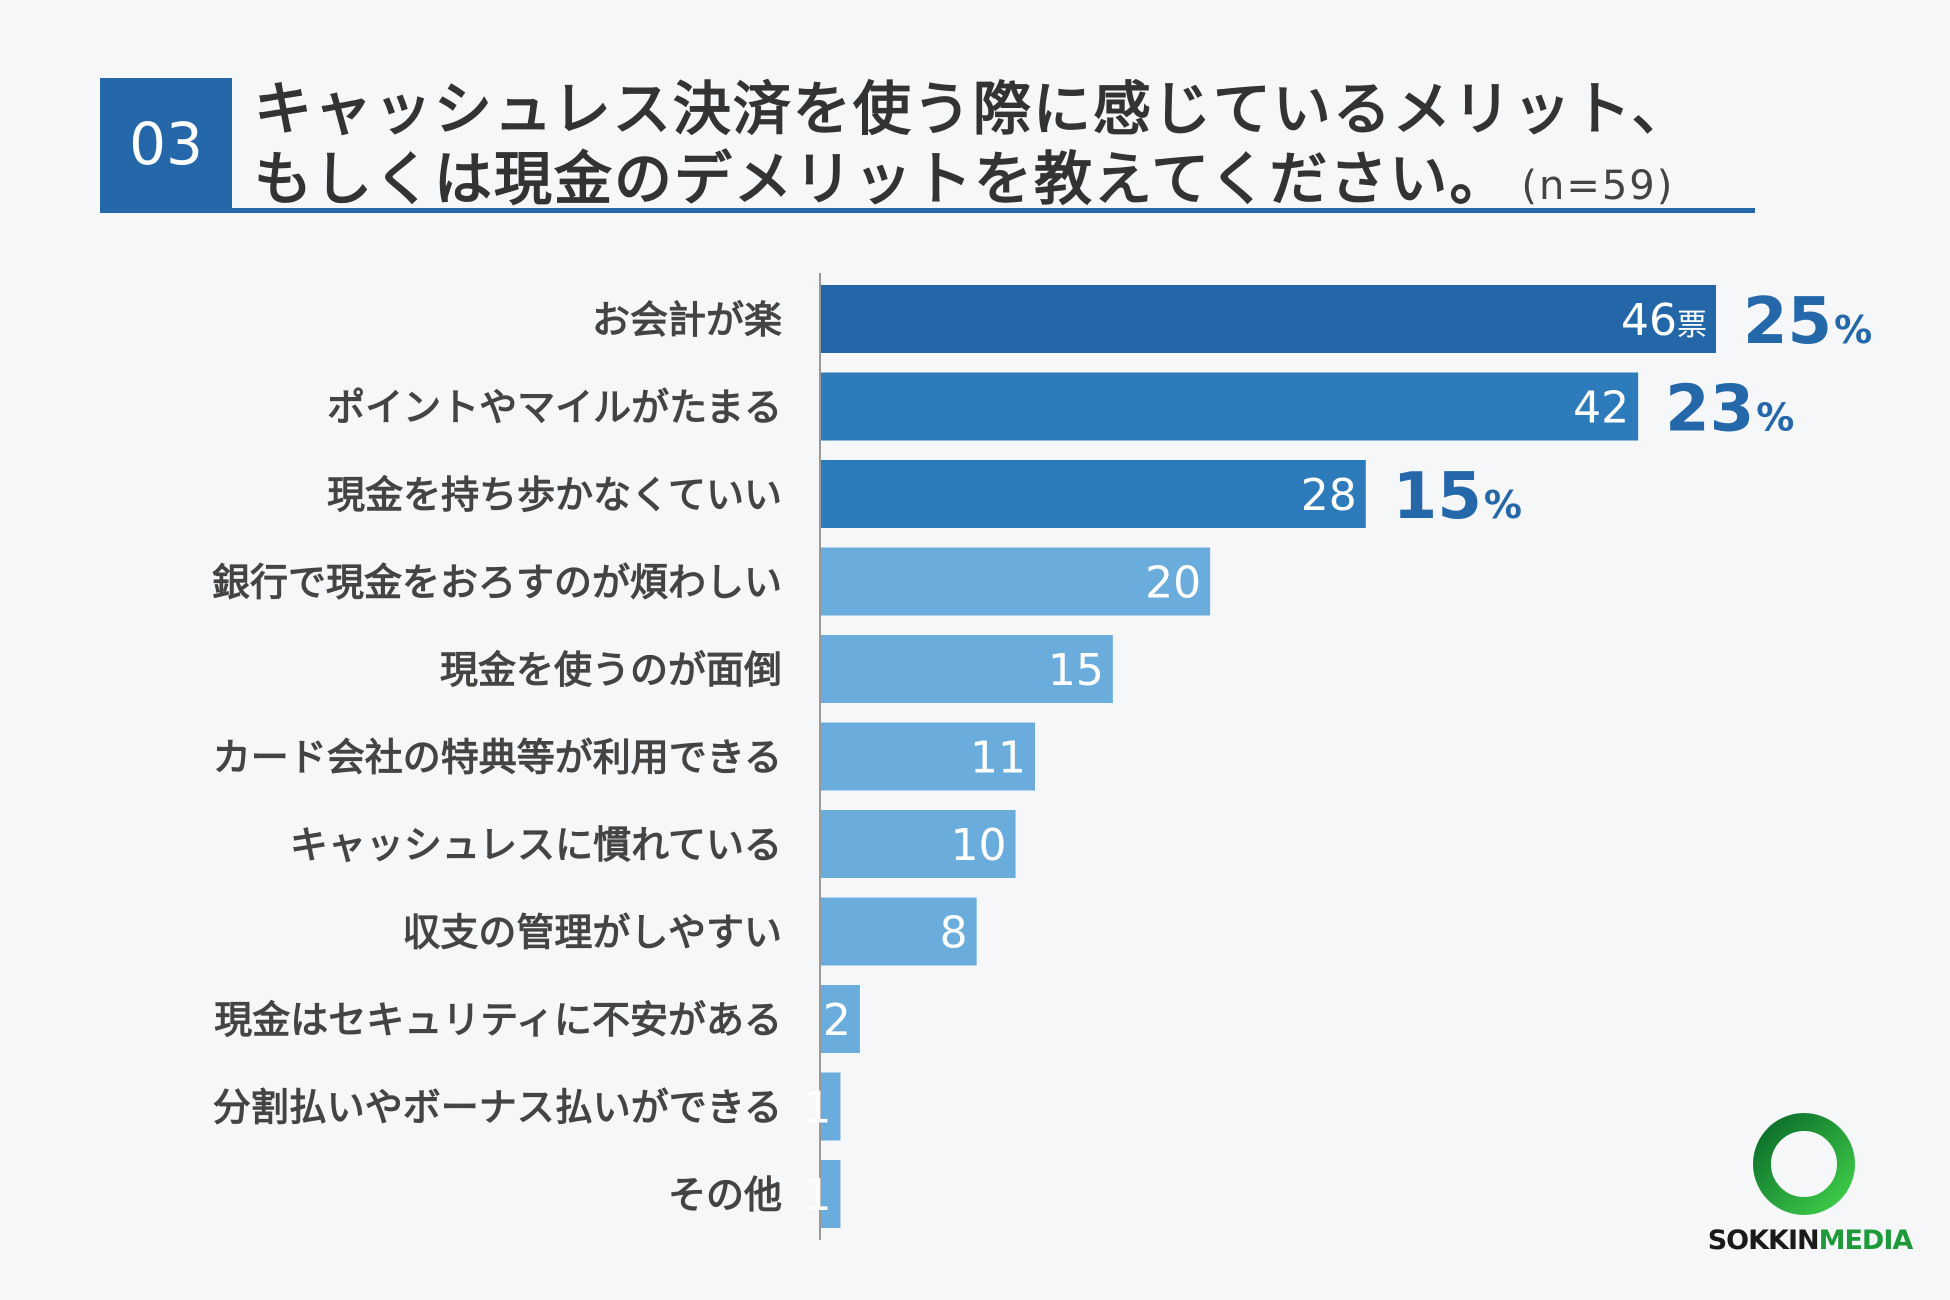 Image resolution: width=1950 pixels, height=1300 pixels. Describe the element at coordinates (1787, 322) in the screenshot. I see `percent-value: 25` at that location.